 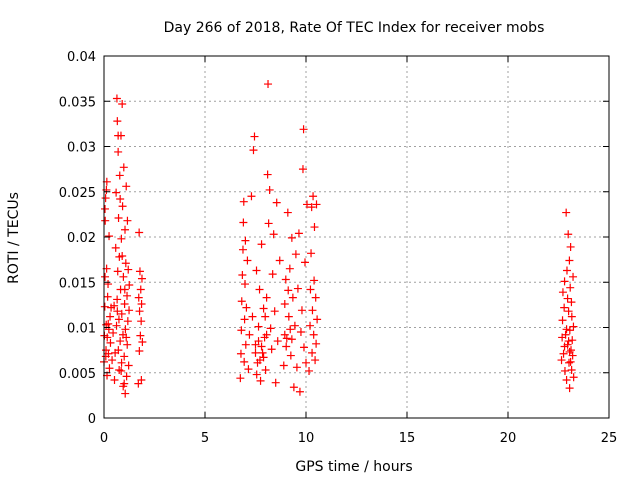 I want to click on x-tick-label: 0, so click(x=104, y=438).